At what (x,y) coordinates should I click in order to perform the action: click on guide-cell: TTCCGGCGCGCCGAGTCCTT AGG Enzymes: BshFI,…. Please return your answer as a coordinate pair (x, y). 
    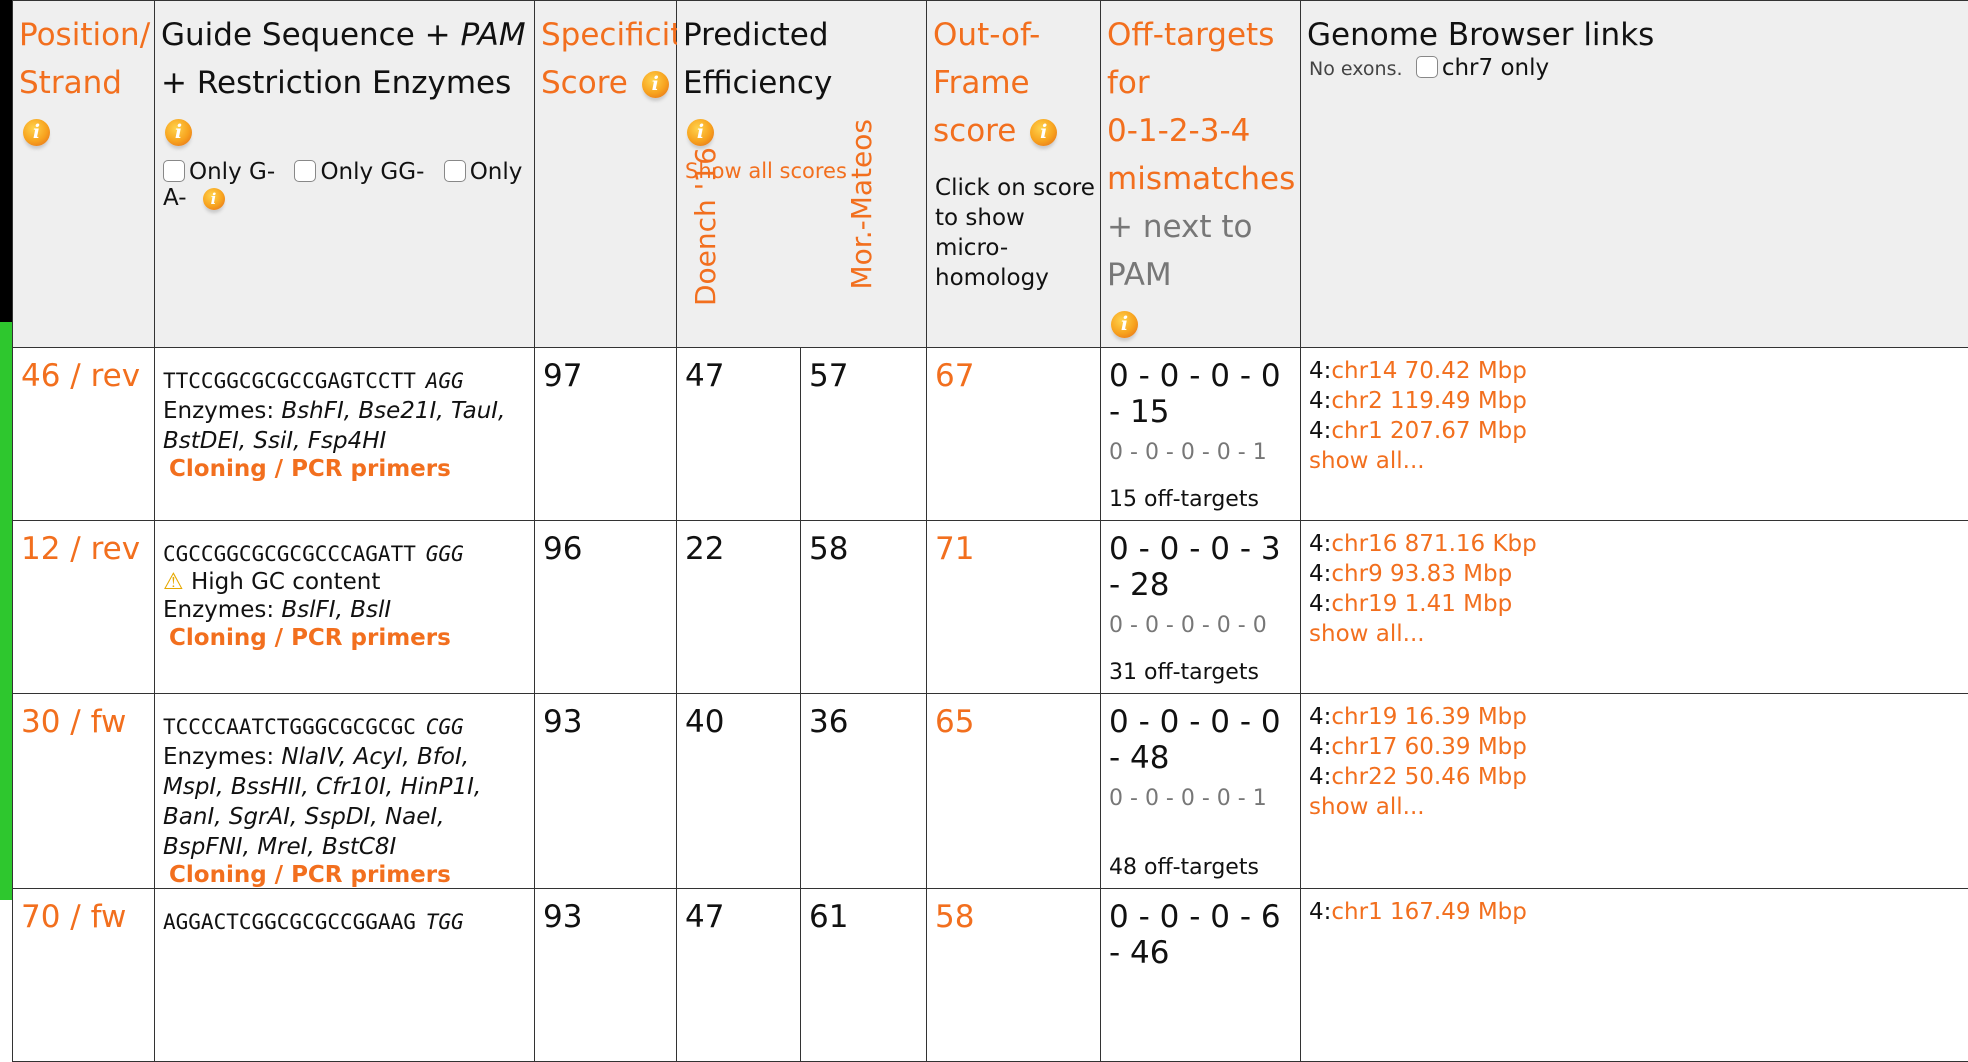
    Looking at the image, I should click on (345, 434).